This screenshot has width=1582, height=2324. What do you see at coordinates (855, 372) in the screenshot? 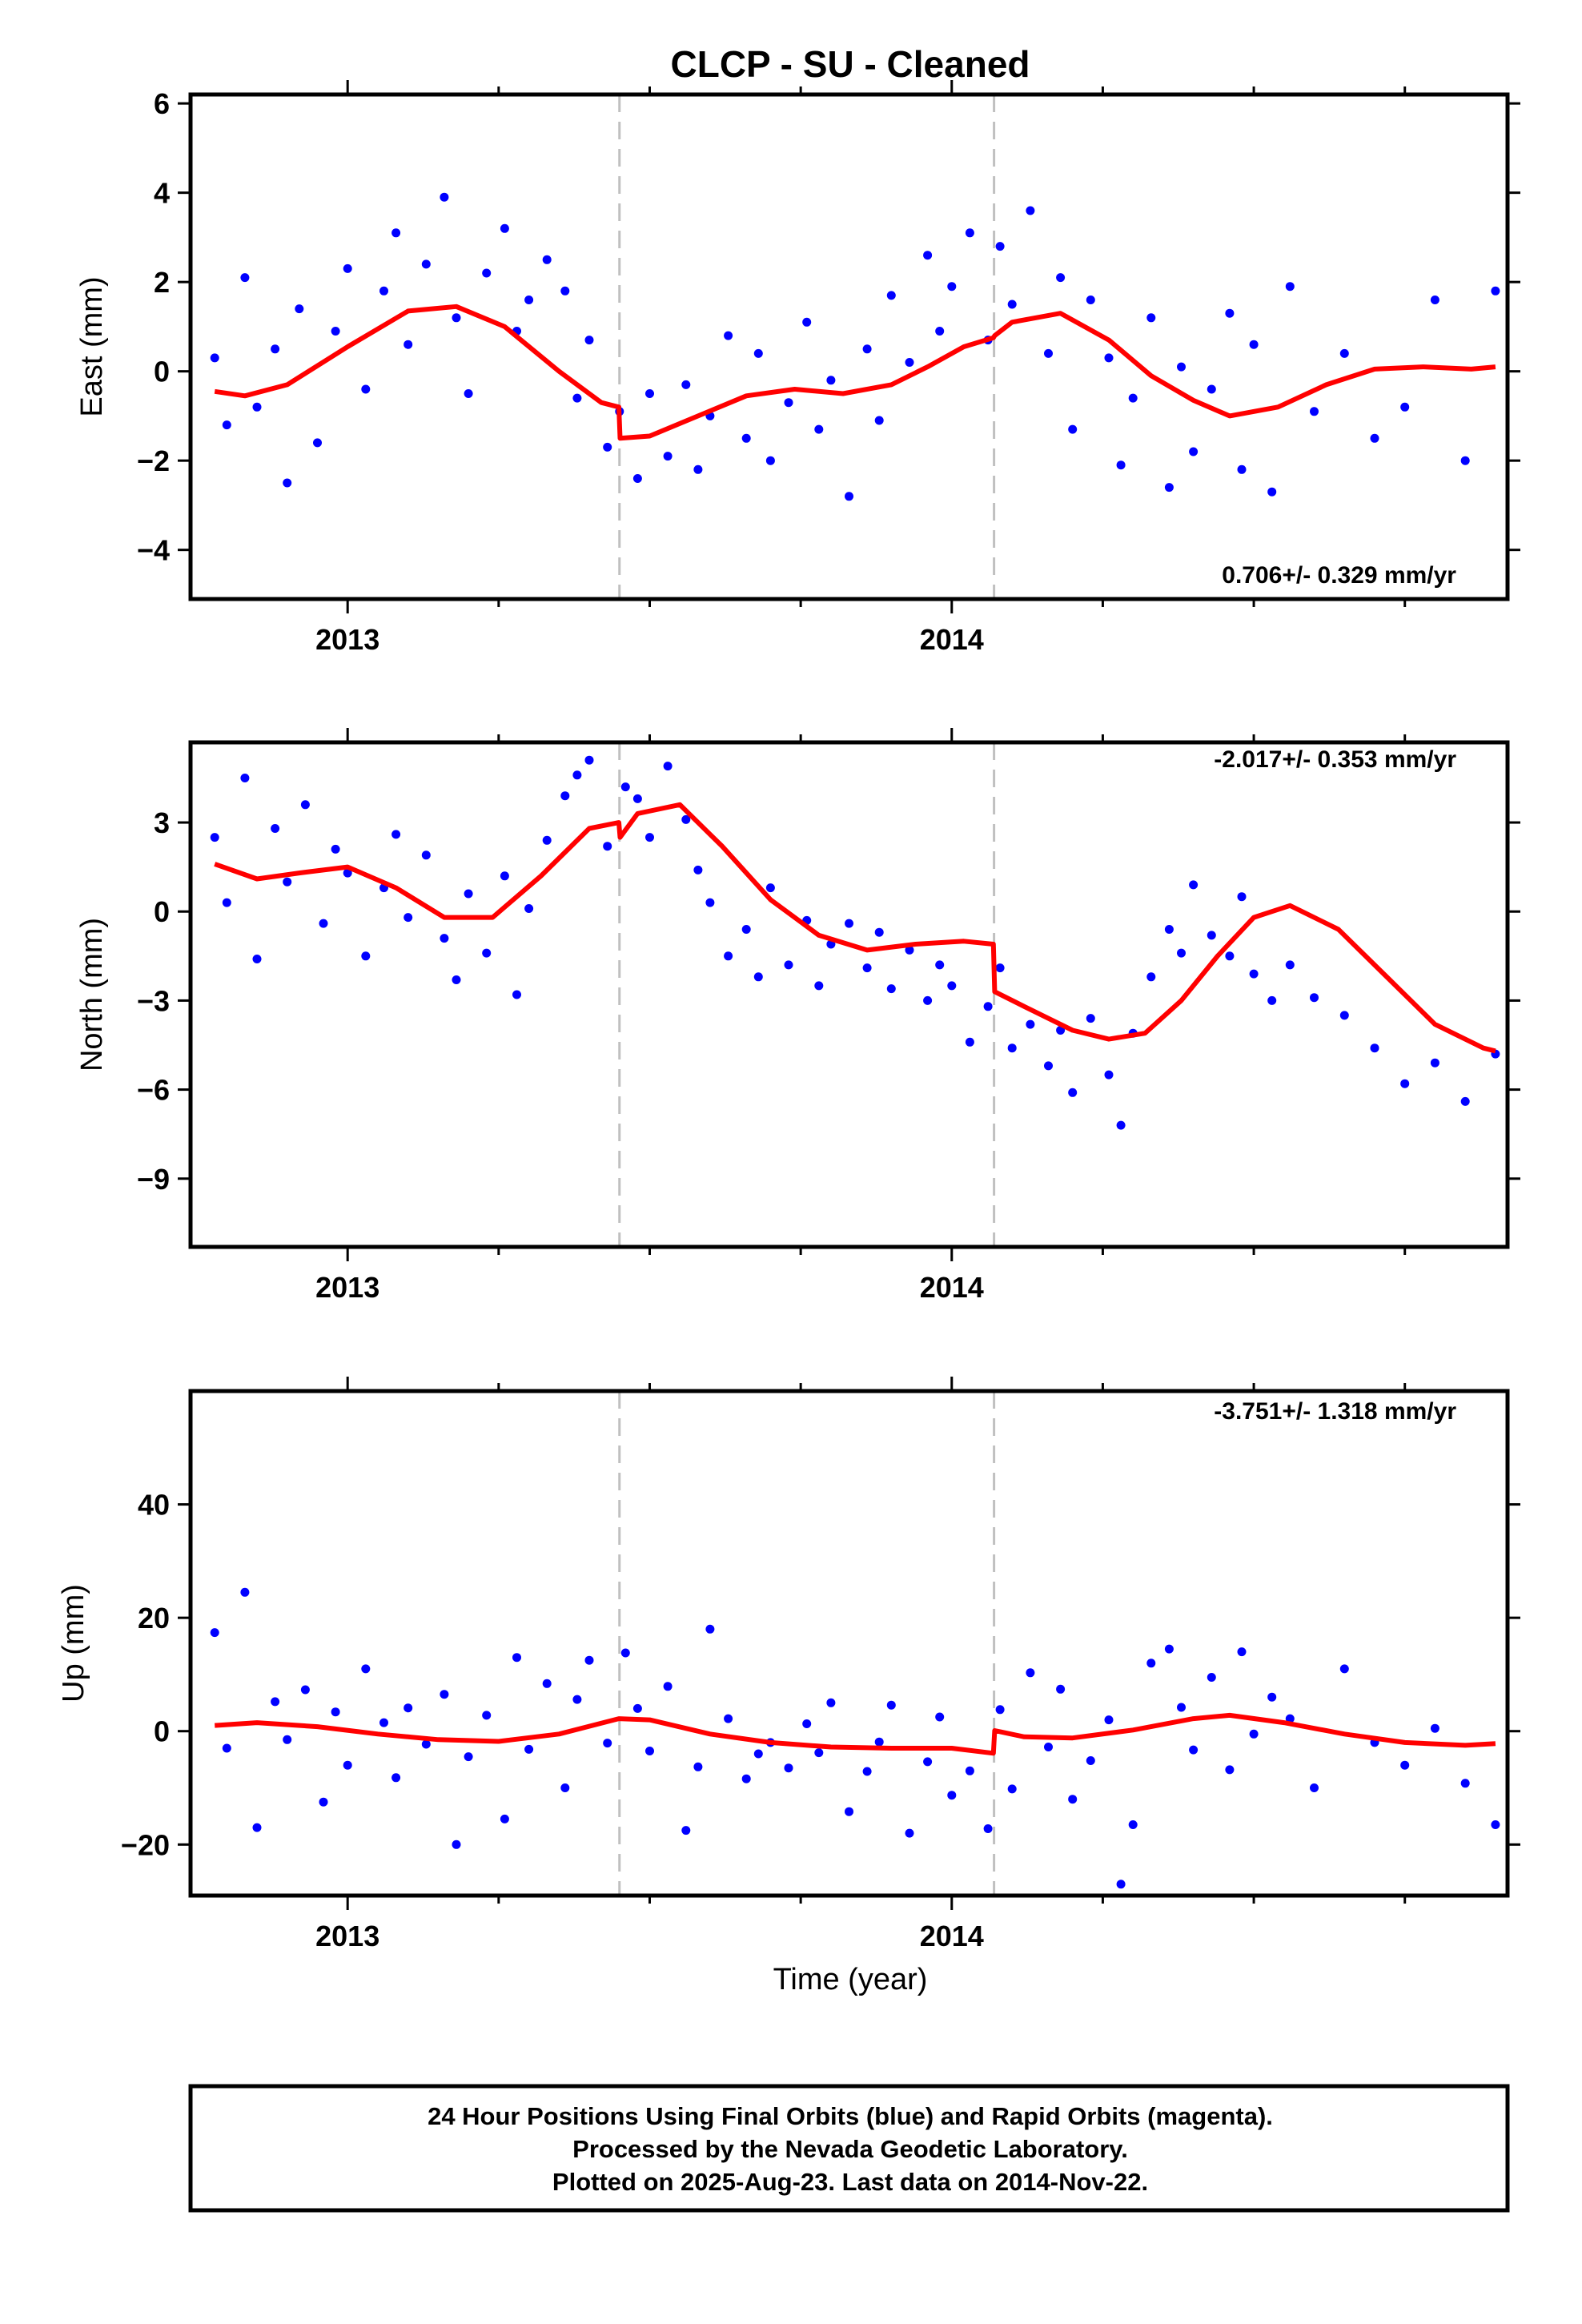
I see `model-fit-line` at bounding box center [855, 372].